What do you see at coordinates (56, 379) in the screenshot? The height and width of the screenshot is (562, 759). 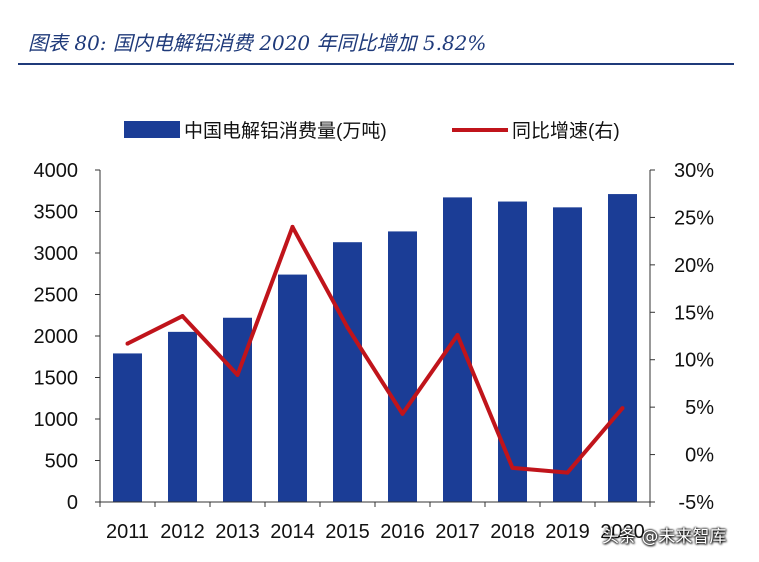 I see `y-left-tick-label: 1500` at bounding box center [56, 379].